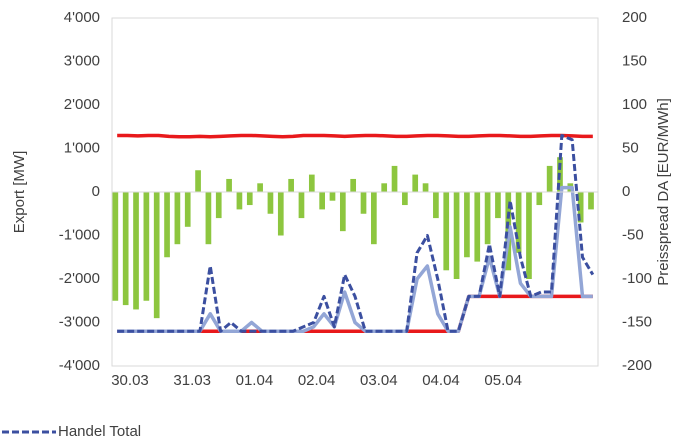 The width and height of the screenshot is (682, 448). Describe the element at coordinates (626, 191) in the screenshot. I see `y2-tick-label: 0` at that location.